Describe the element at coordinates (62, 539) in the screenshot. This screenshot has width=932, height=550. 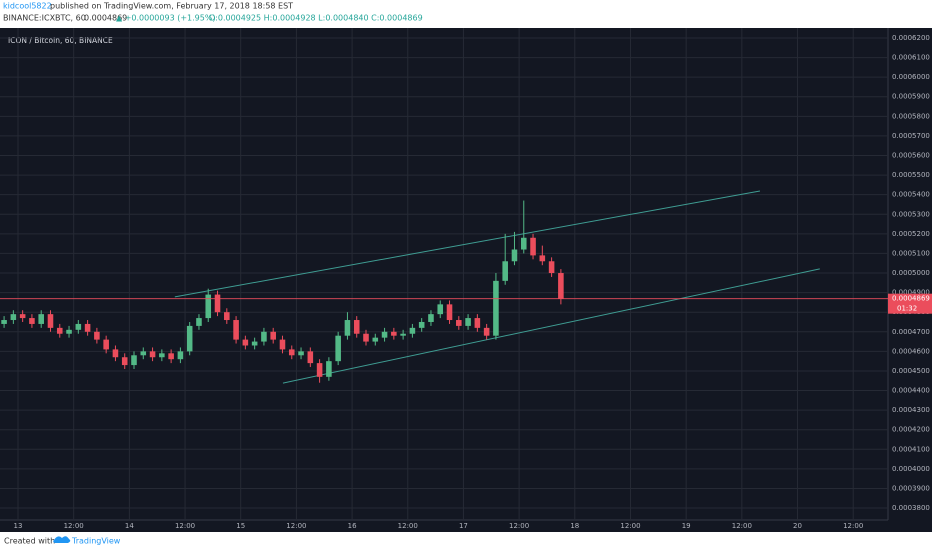
I see `footer-logo` at that location.